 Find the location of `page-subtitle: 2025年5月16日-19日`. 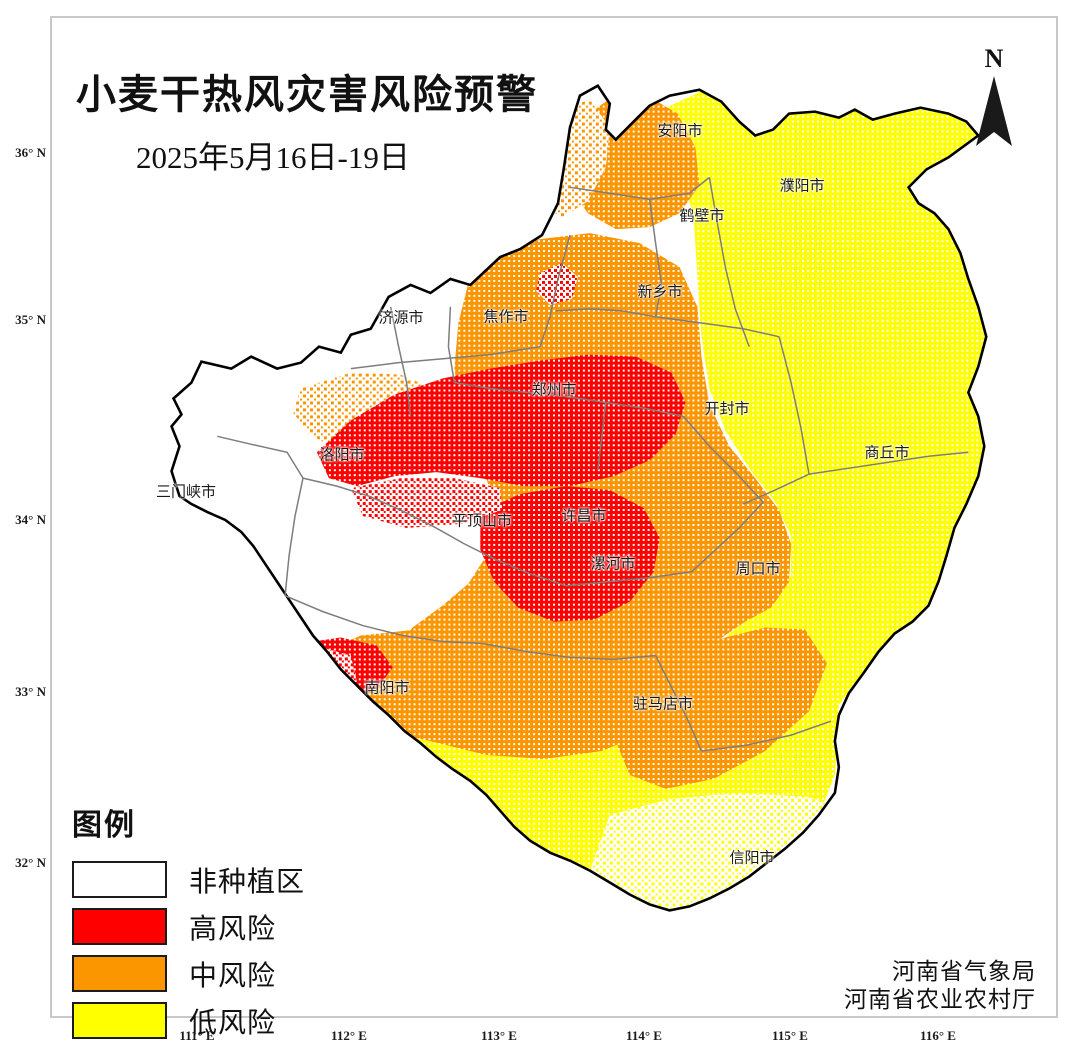

page-subtitle: 2025年5月16日-19日 is located at coordinates (273, 157).